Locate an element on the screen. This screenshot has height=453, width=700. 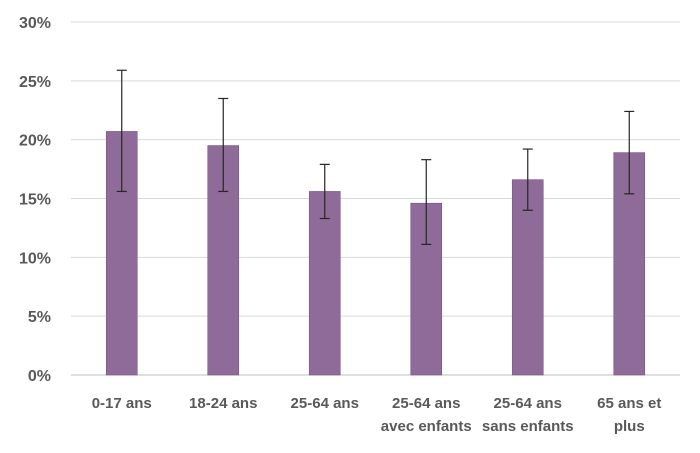
y-tick-label: 5% is located at coordinates (39, 317).